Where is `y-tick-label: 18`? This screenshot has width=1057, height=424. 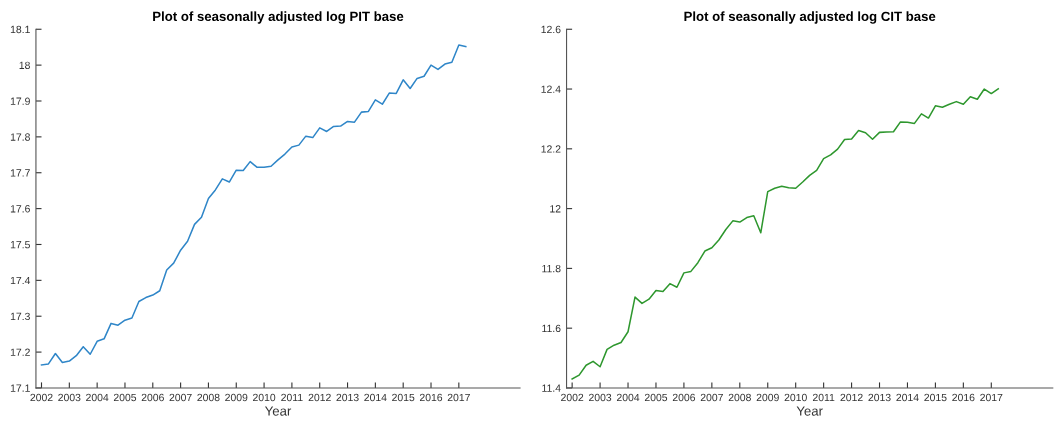 y-tick-label: 18 is located at coordinates (24, 65).